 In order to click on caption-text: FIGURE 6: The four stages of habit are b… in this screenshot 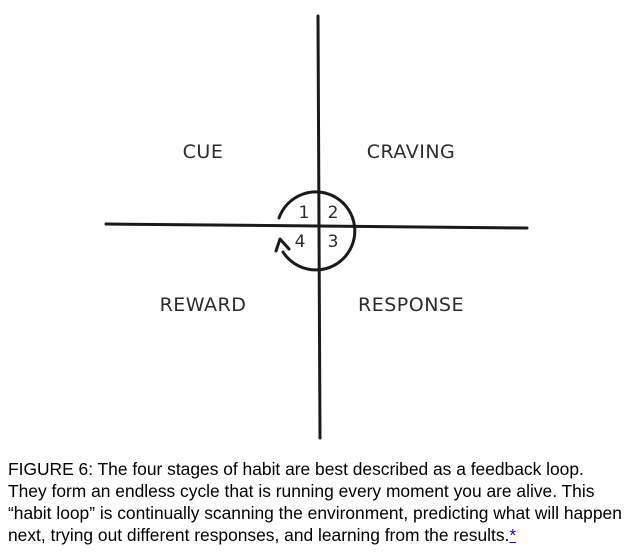, I will do `click(315, 502)`.